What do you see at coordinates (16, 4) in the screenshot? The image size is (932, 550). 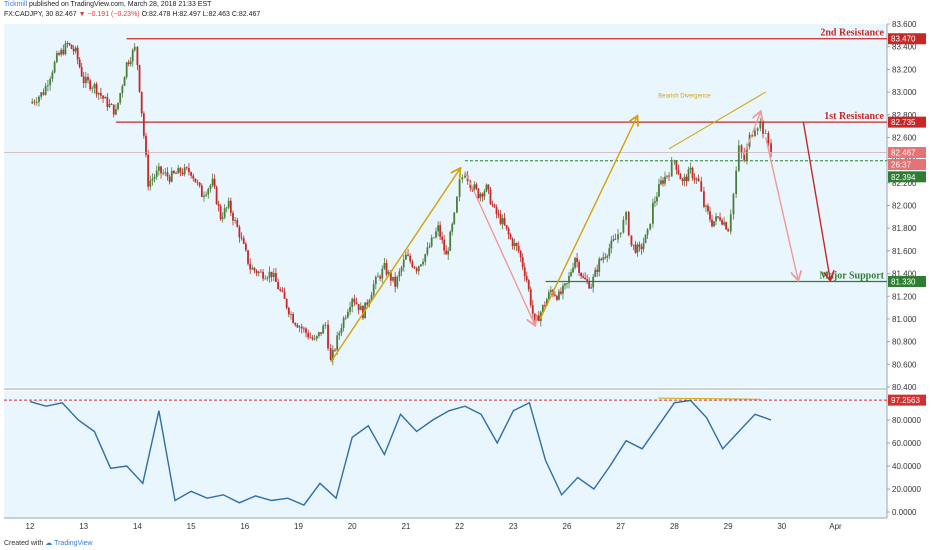 I see `author-name: Tickmill` at bounding box center [16, 4].